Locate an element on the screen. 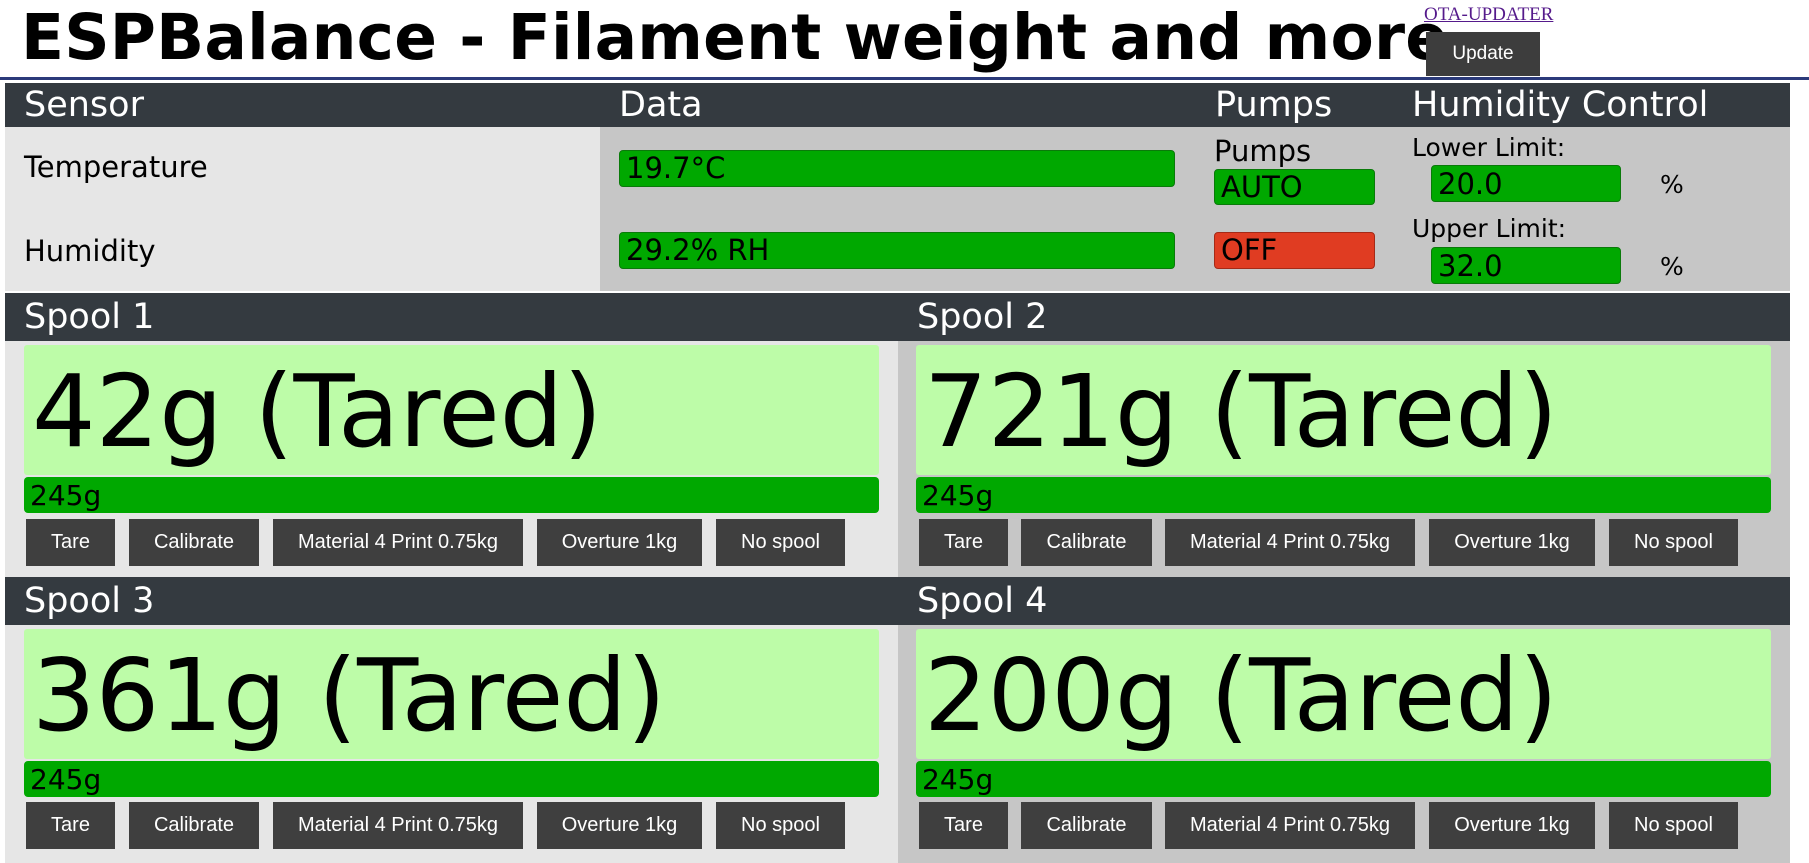  spool-4-calibrate-button: Calibrate is located at coordinates (1086, 825).